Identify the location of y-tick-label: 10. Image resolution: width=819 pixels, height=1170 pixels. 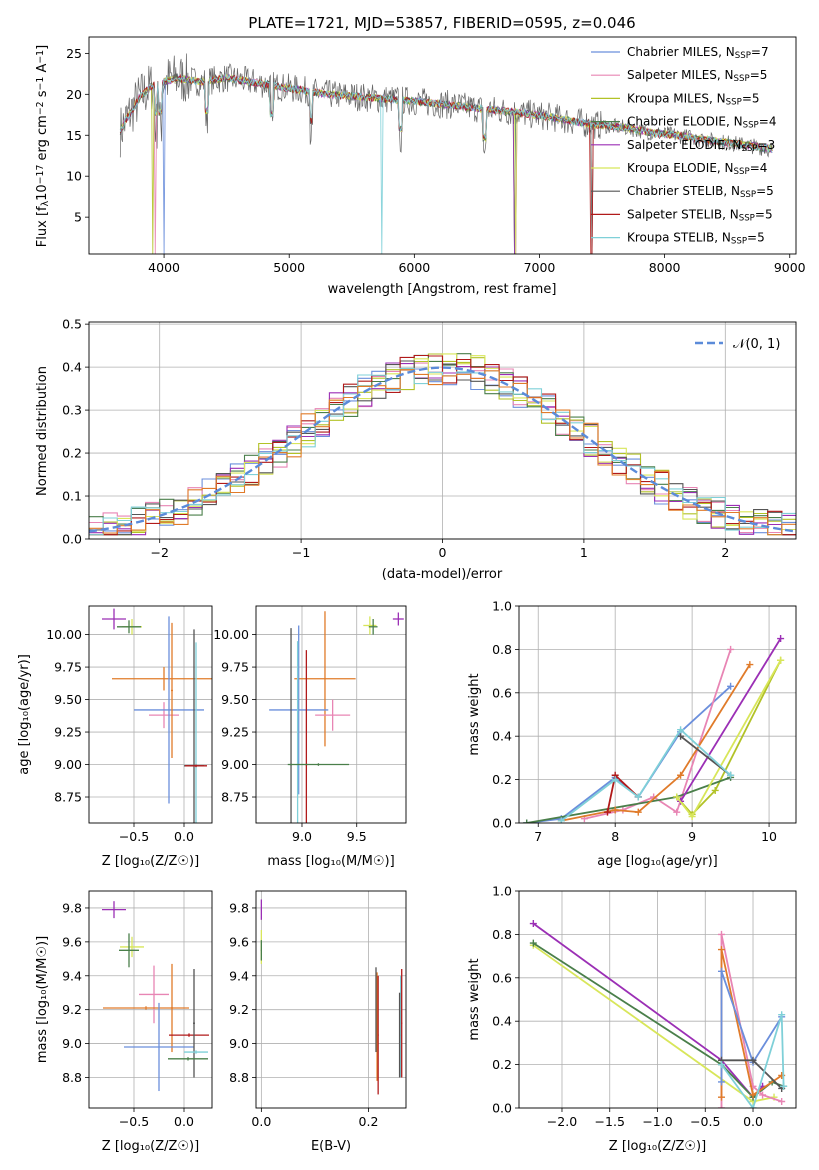
(74, 176).